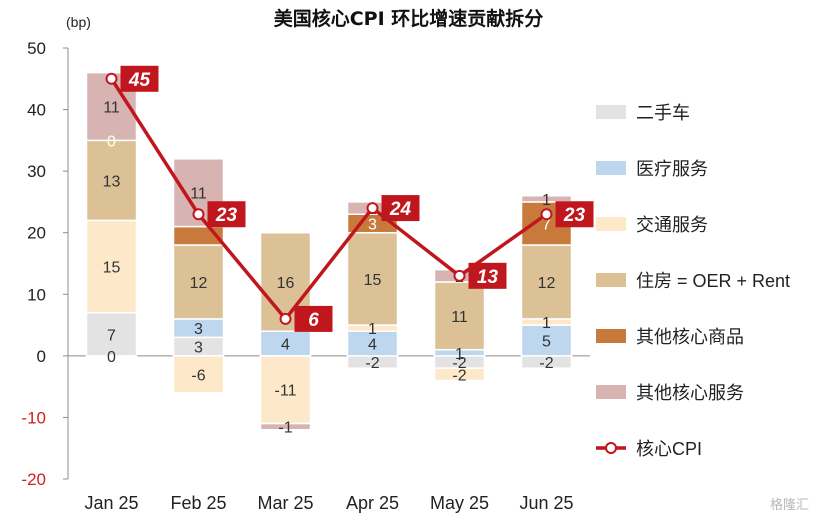  What do you see at coordinates (789, 505) in the screenshot?
I see `watermark: 格隆汇` at bounding box center [789, 505].